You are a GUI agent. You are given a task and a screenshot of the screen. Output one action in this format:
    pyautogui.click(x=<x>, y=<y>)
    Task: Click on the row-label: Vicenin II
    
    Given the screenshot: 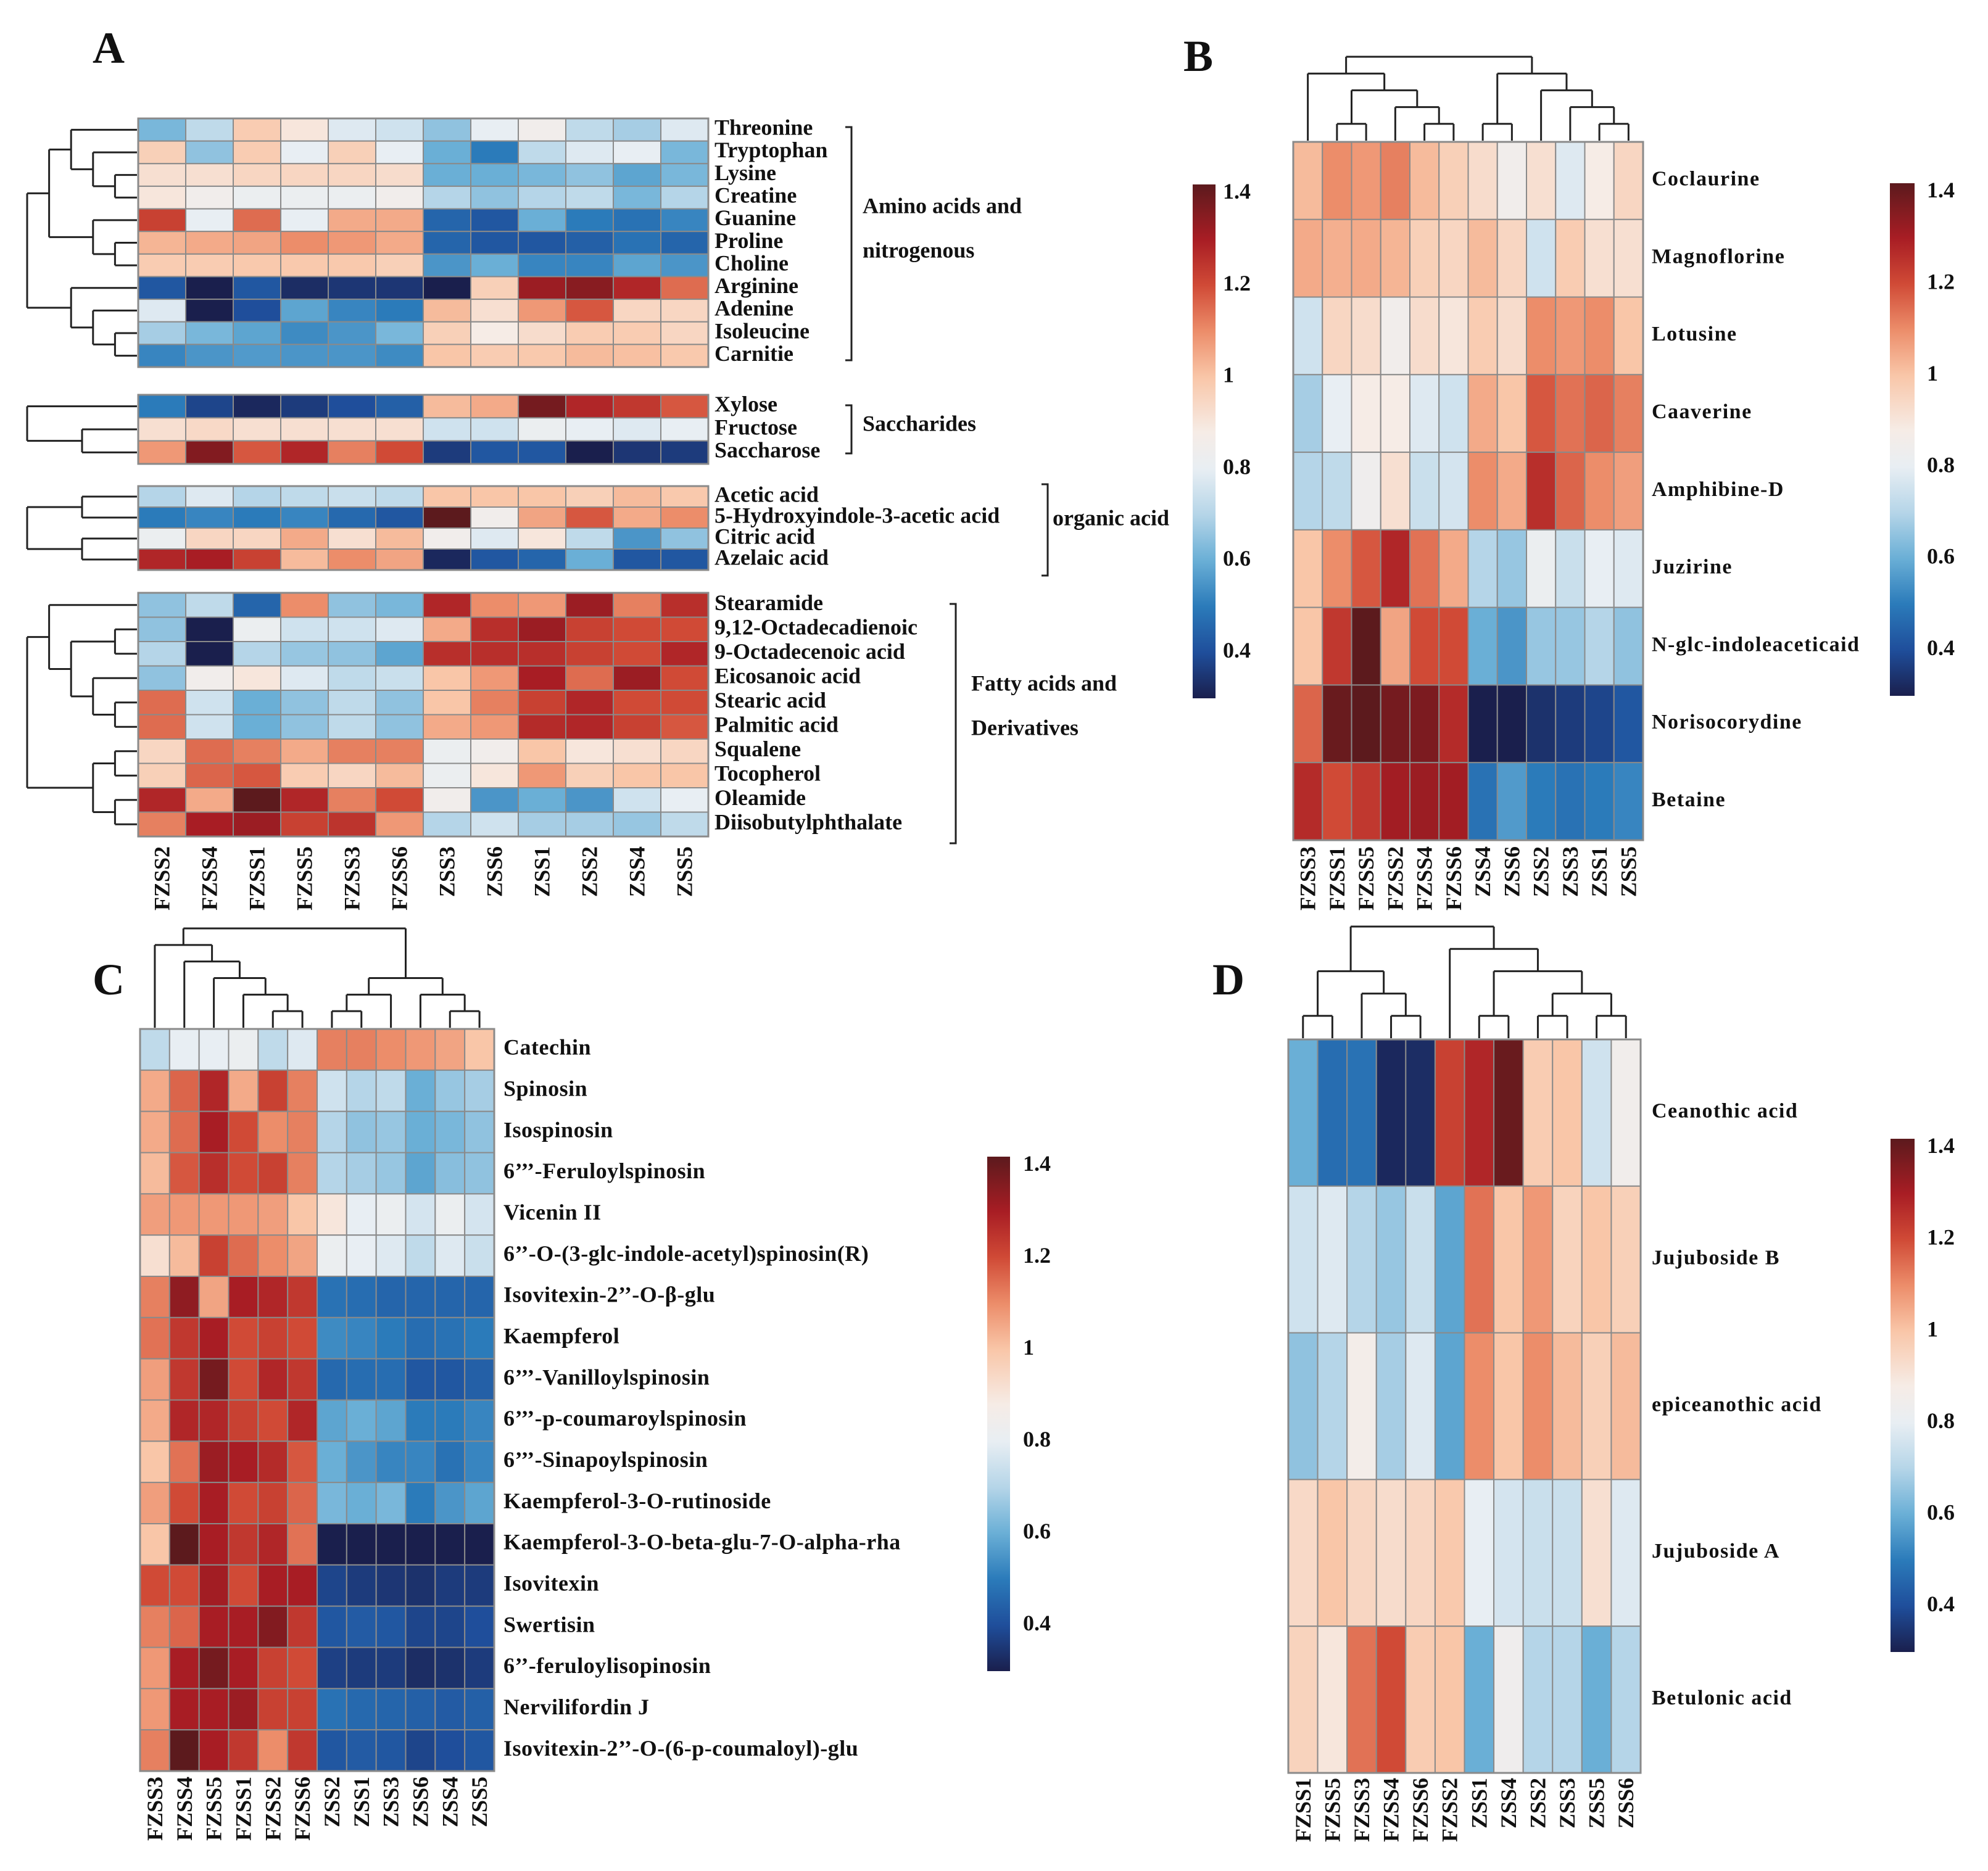 What is the action you would take?
    pyautogui.click(x=552, y=1212)
    